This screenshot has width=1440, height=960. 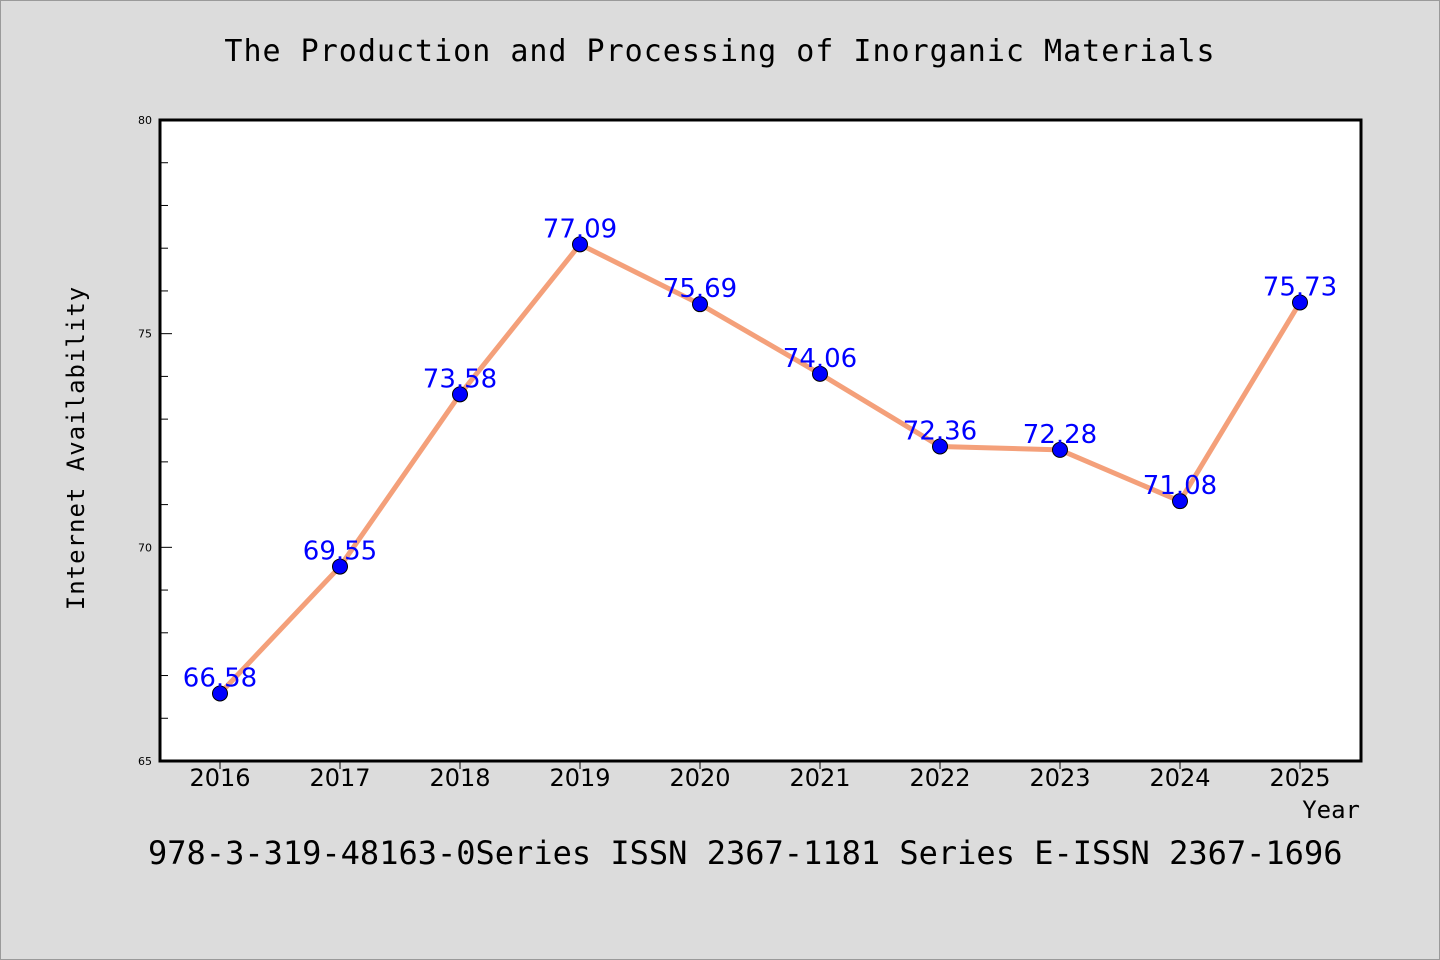 What do you see at coordinates (145, 547) in the screenshot?
I see `y-tick-label: 70` at bounding box center [145, 547].